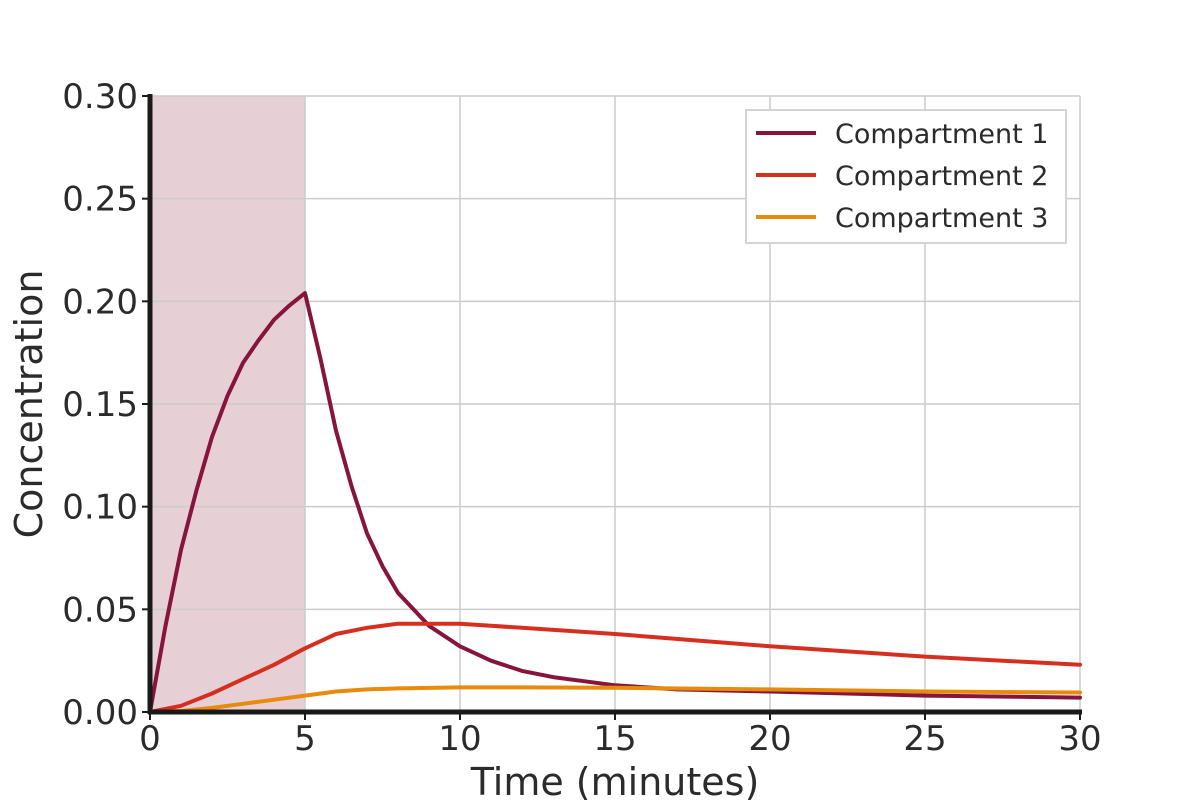 This screenshot has width=1200, height=804. What do you see at coordinates (150, 739) in the screenshot?
I see `x-tick-label: 0` at bounding box center [150, 739].